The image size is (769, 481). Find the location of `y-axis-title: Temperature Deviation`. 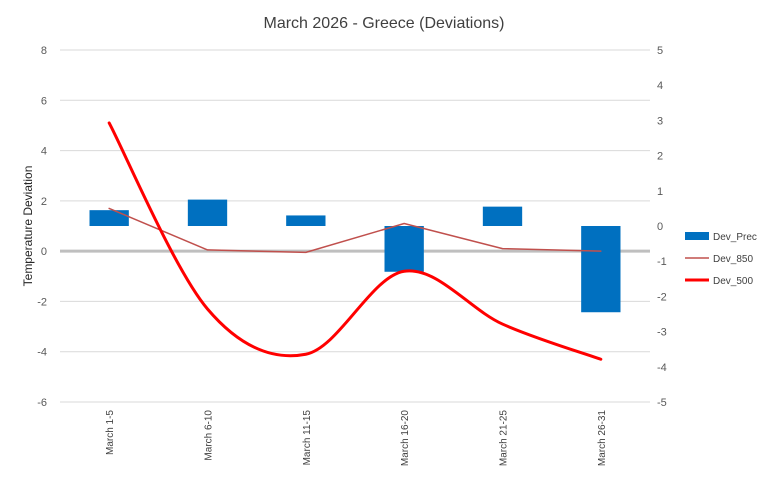

y-axis-title: Temperature Deviation is located at coordinates (28, 226).